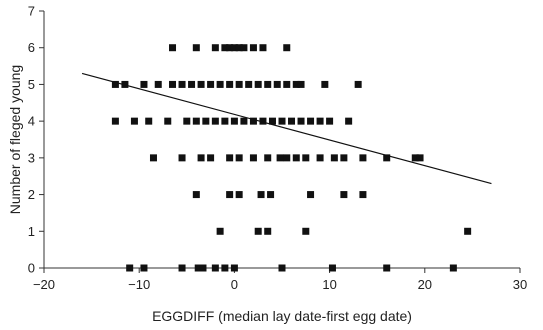  I want to click on y-tick-label: 3, so click(31, 157).